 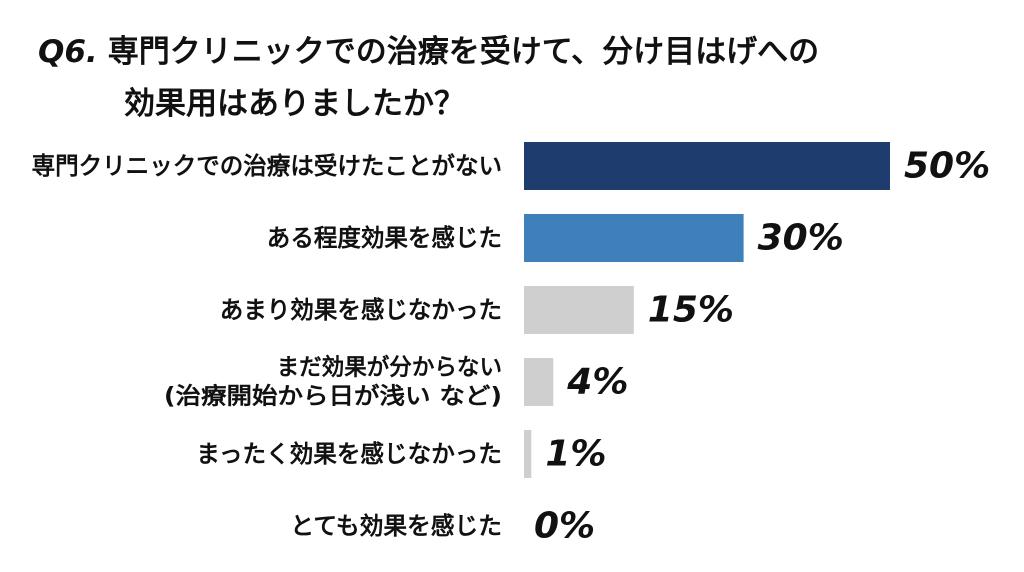 I want to click on question-number: Q6., so click(x=68, y=52).